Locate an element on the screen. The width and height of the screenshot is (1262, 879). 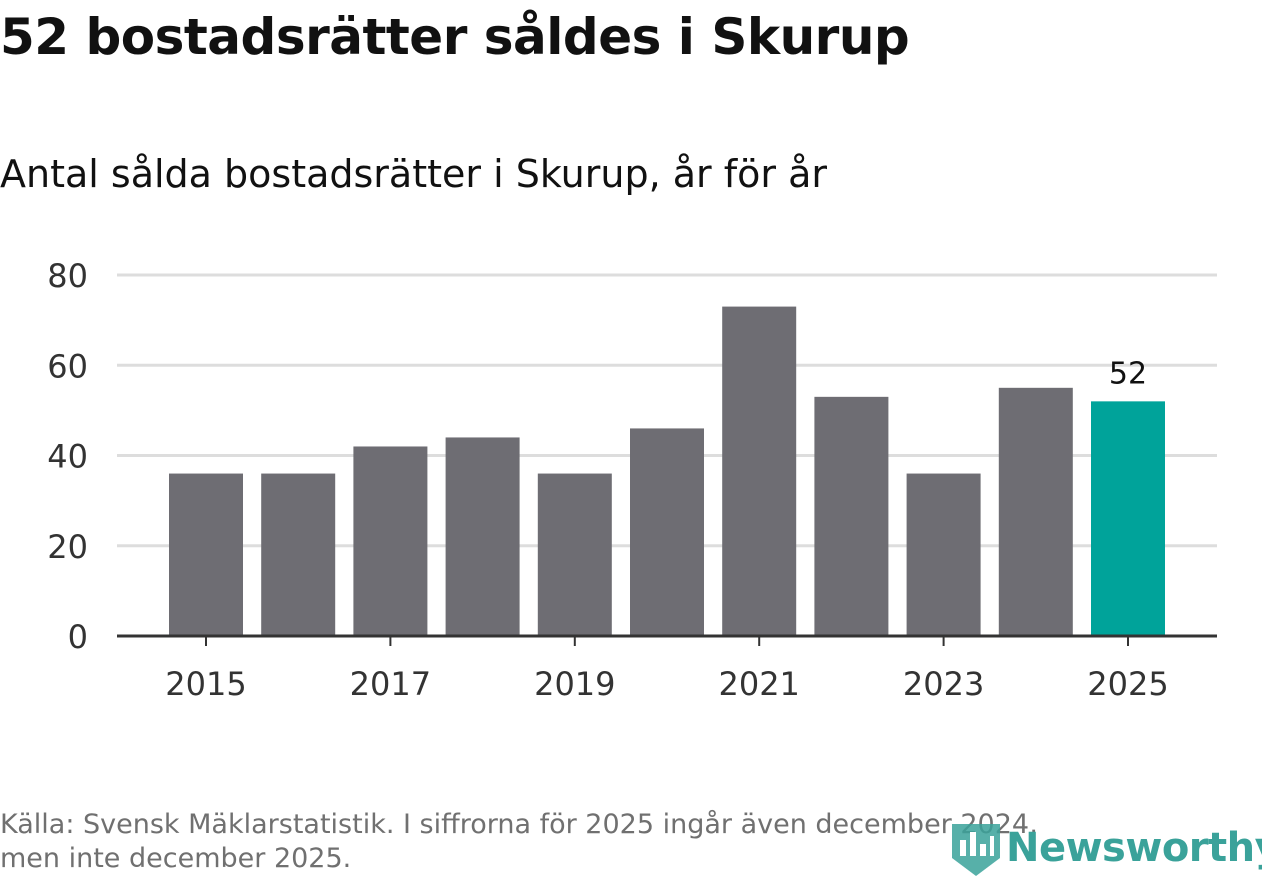
bar-2017 is located at coordinates (390, 541).